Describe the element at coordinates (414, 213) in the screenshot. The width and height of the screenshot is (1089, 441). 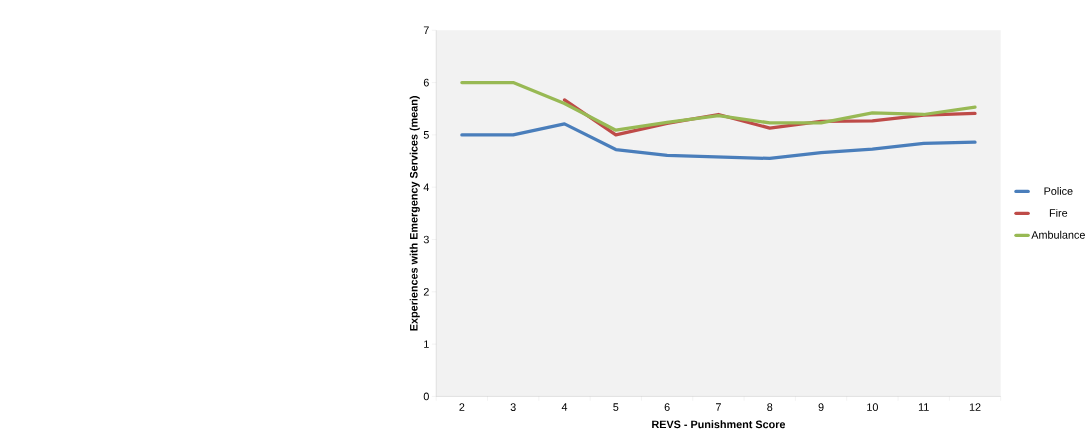
I see `y-axis-title: Experiences with Emergency Services (mean)` at that location.